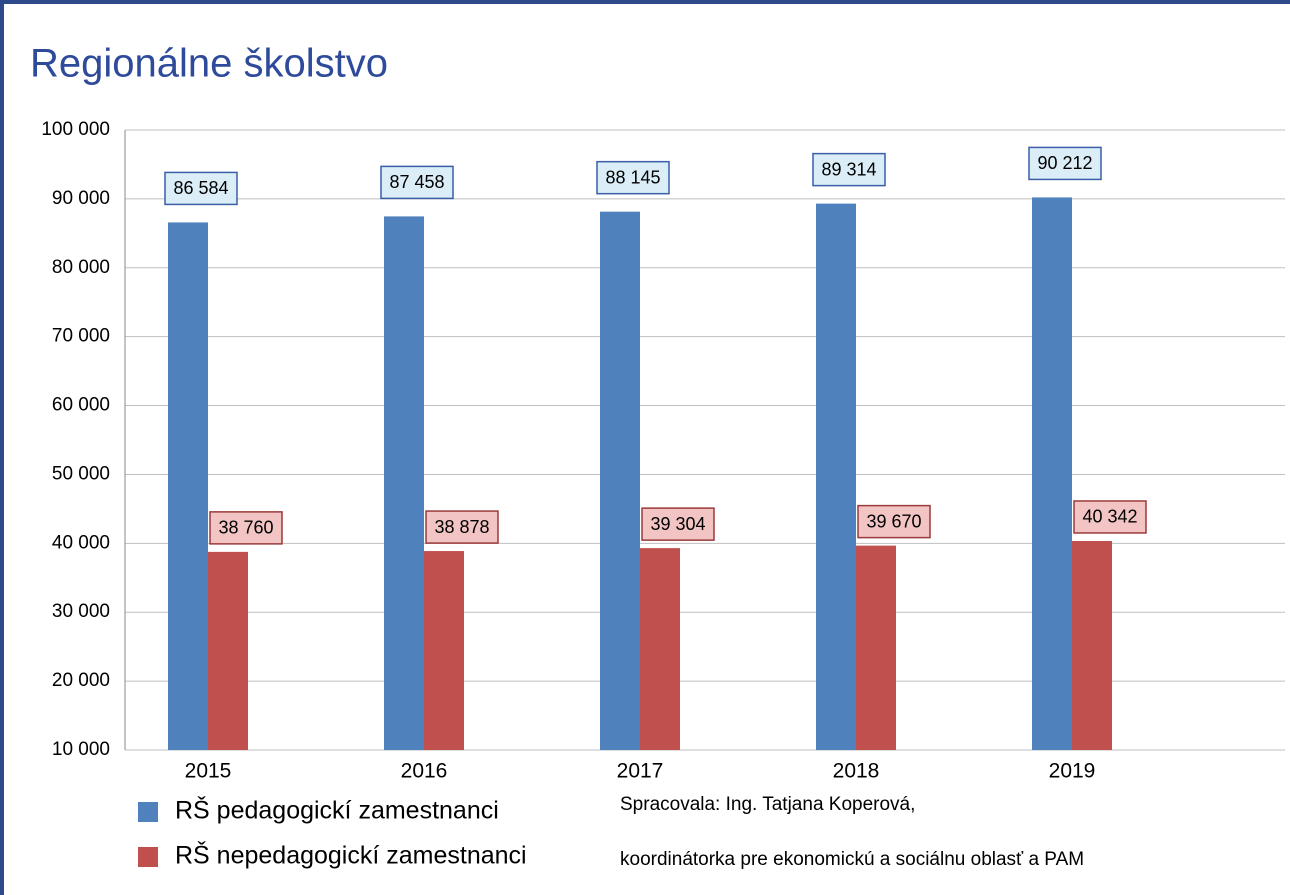 This screenshot has width=1290, height=895. Describe the element at coordinates (640, 771) in the screenshot. I see `x-tick-label: 2017` at that location.